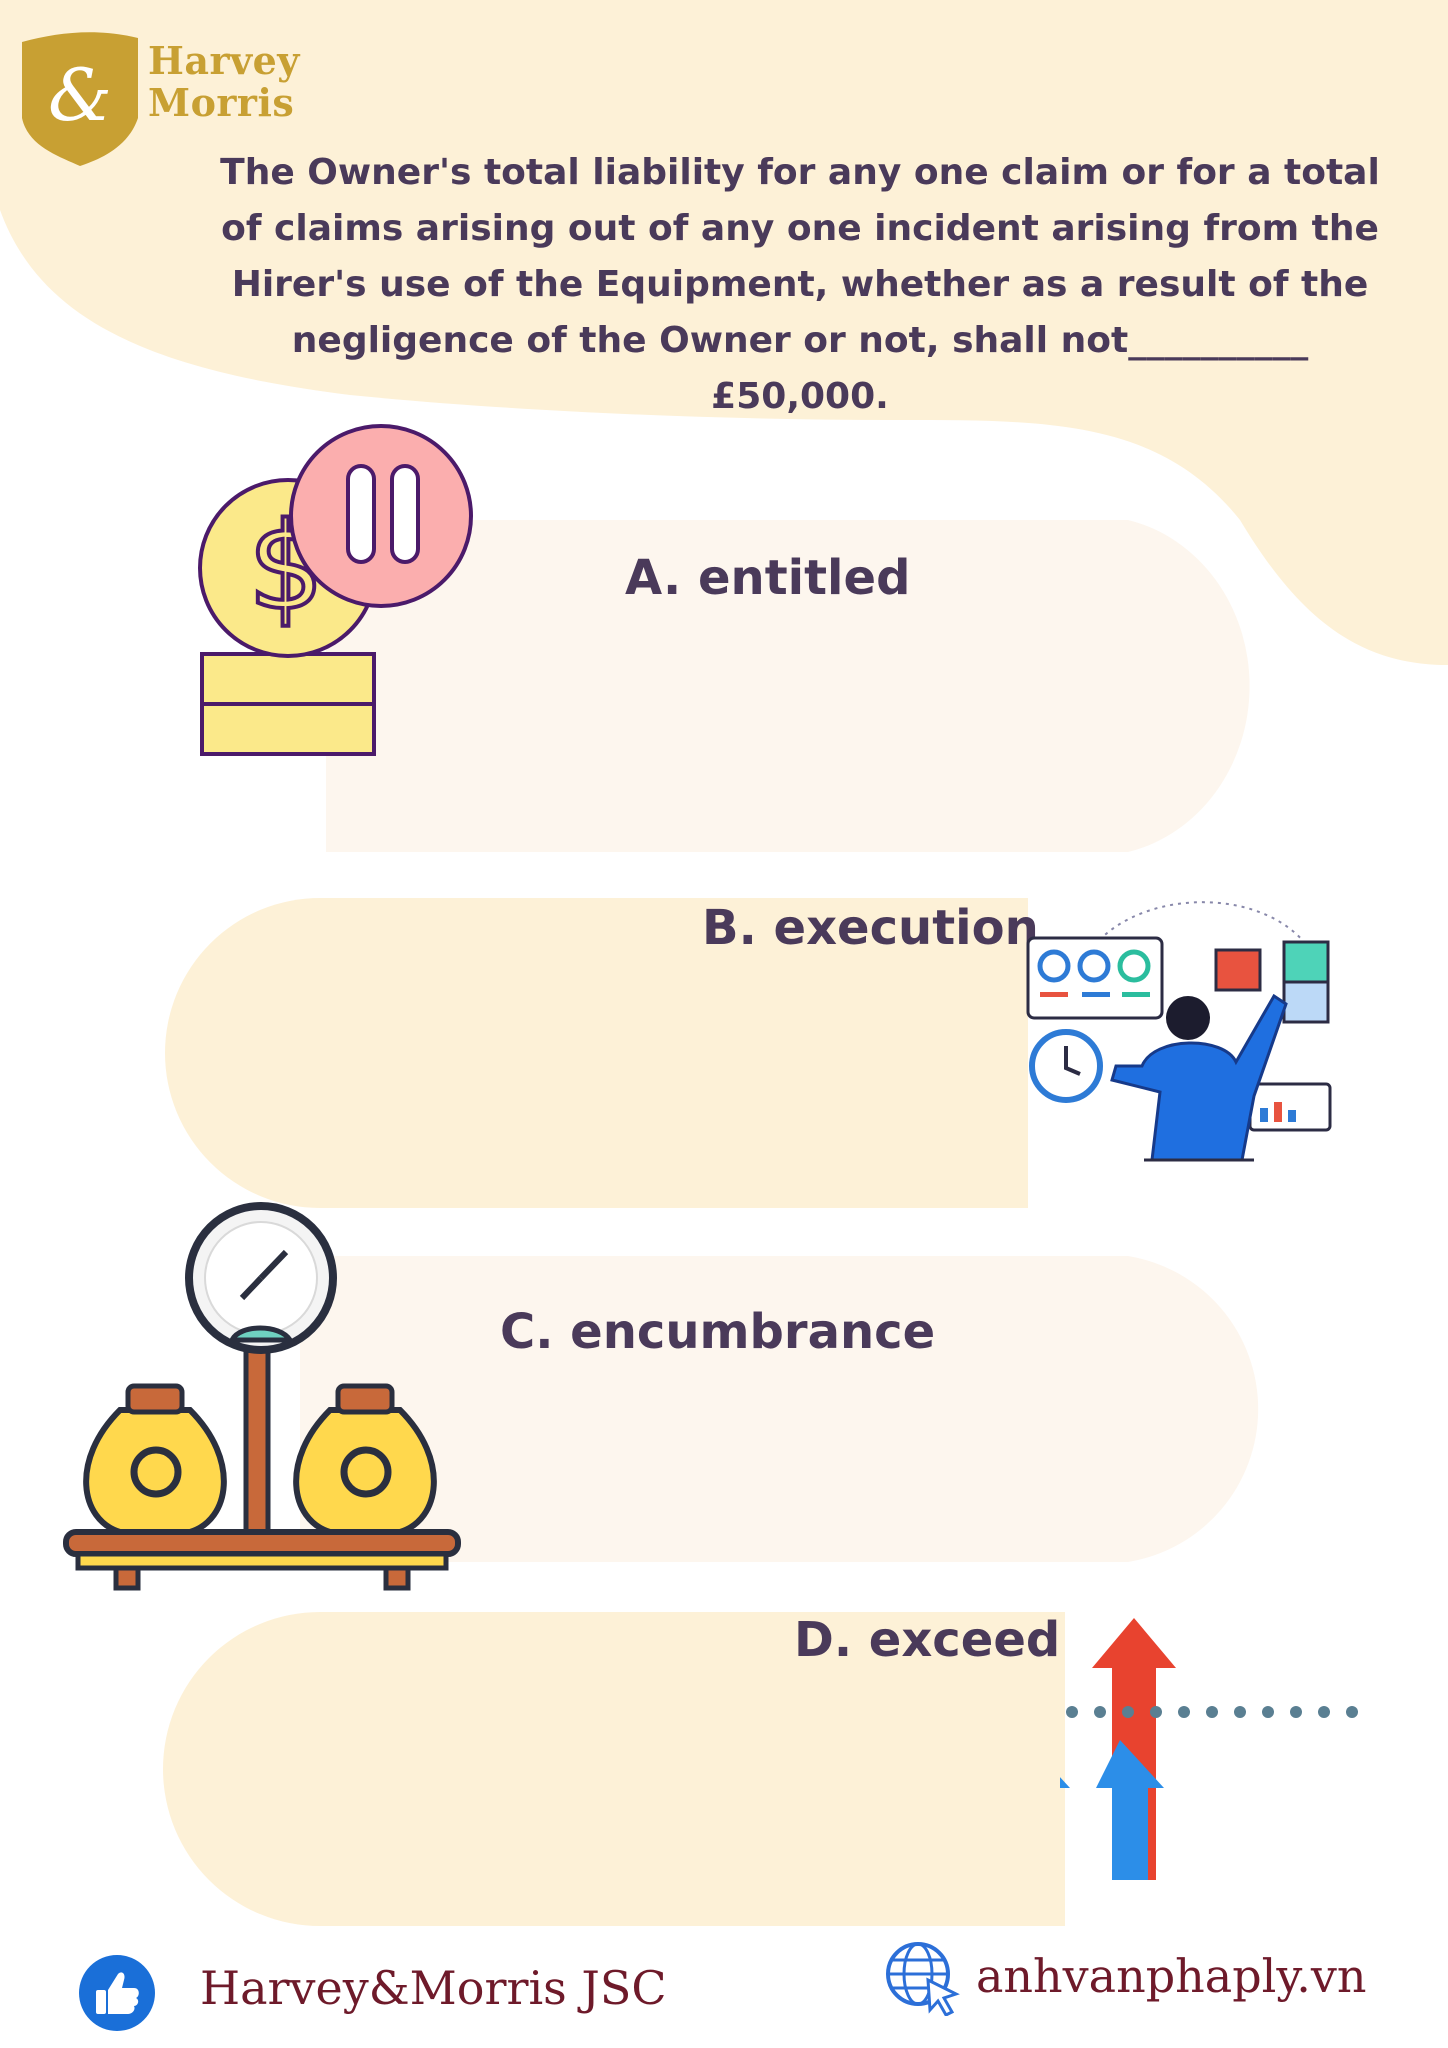  Describe the element at coordinates (718, 1332) in the screenshot. I see `option-c: C. encumbrance` at that location.